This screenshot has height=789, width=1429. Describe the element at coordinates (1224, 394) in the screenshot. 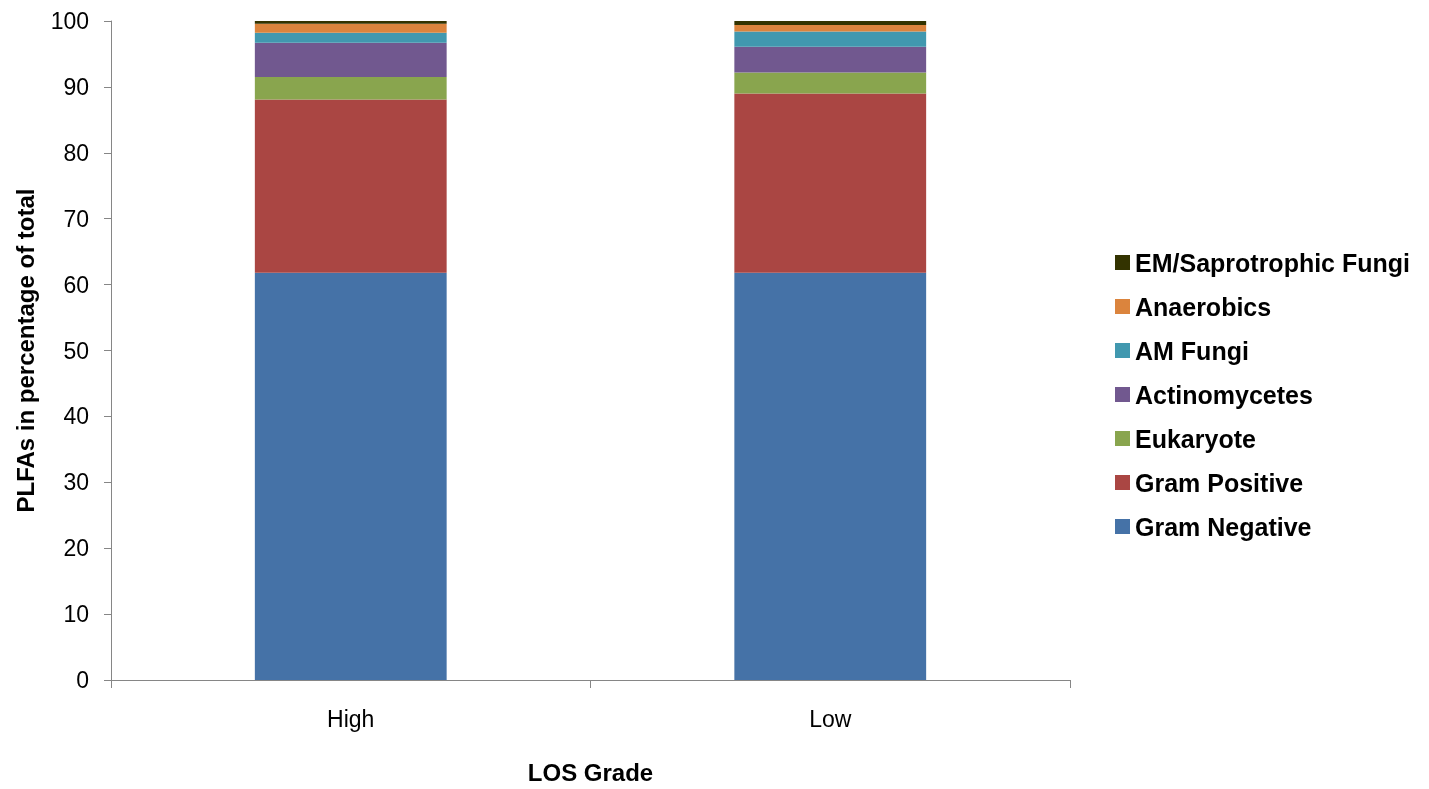

I see `legend-label: Actinomycetes` at that location.